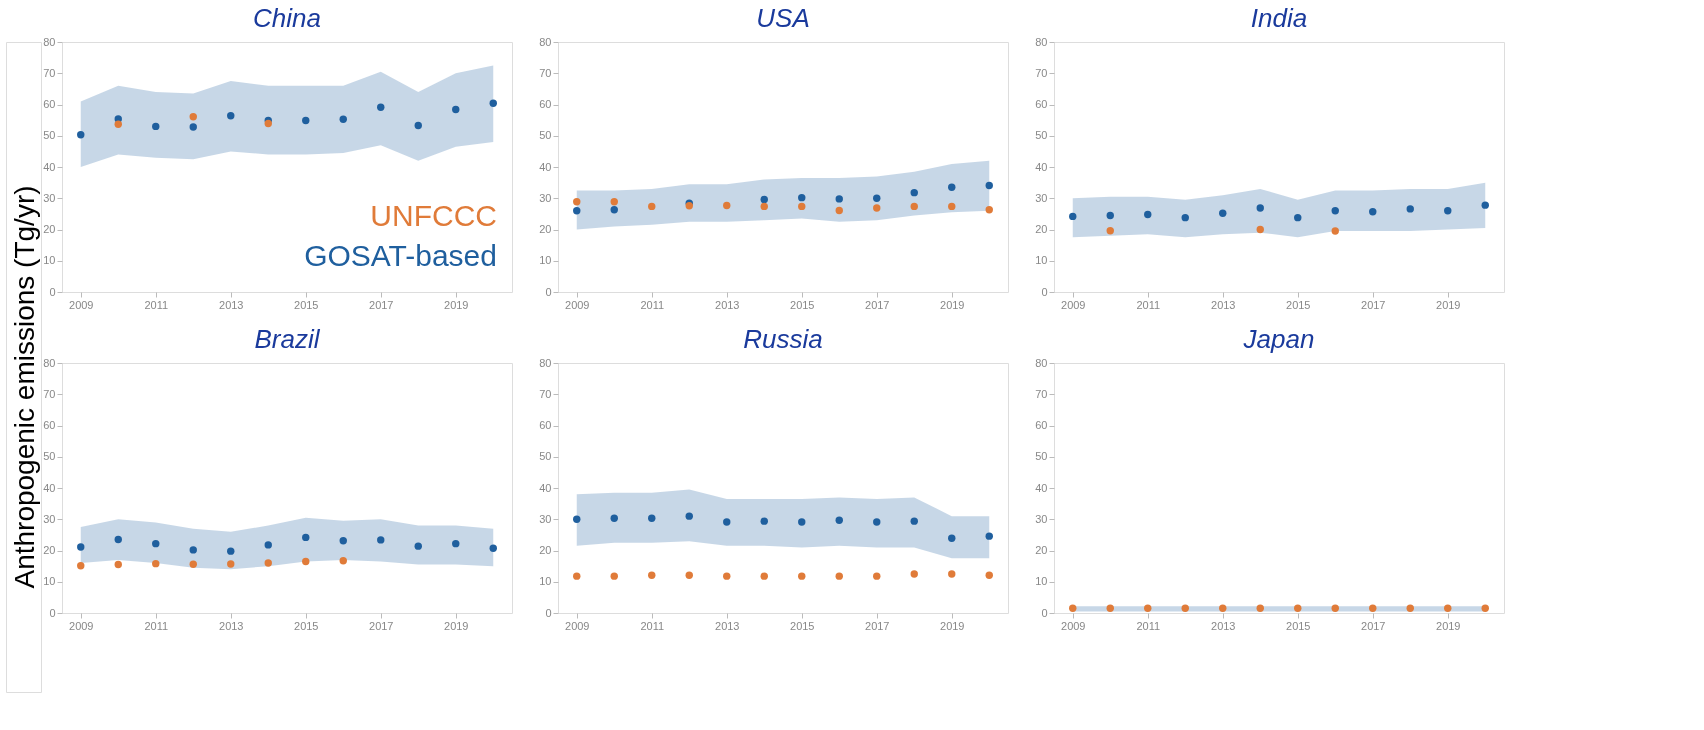 The width and height of the screenshot is (1704, 730). I want to click on chart-title: USA, so click(783, 18).